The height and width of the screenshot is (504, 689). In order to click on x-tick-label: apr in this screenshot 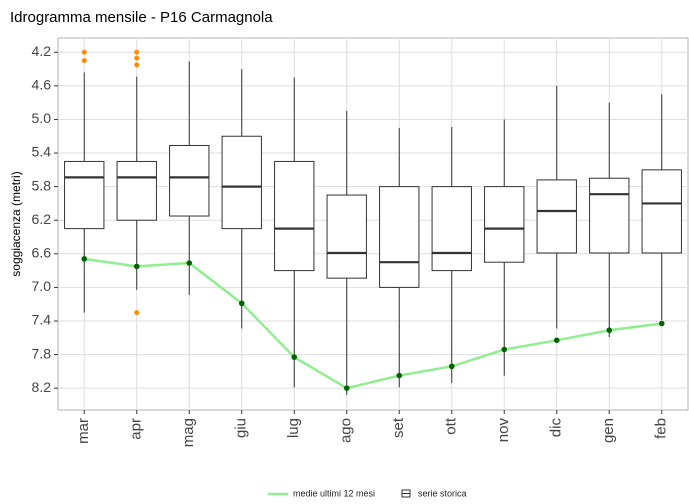, I will do `click(136, 429)`.